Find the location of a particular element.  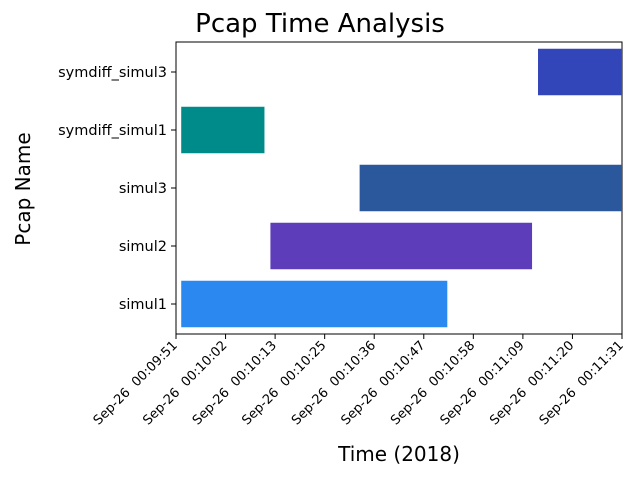

y-tick-label: simul1 is located at coordinates (143, 305).